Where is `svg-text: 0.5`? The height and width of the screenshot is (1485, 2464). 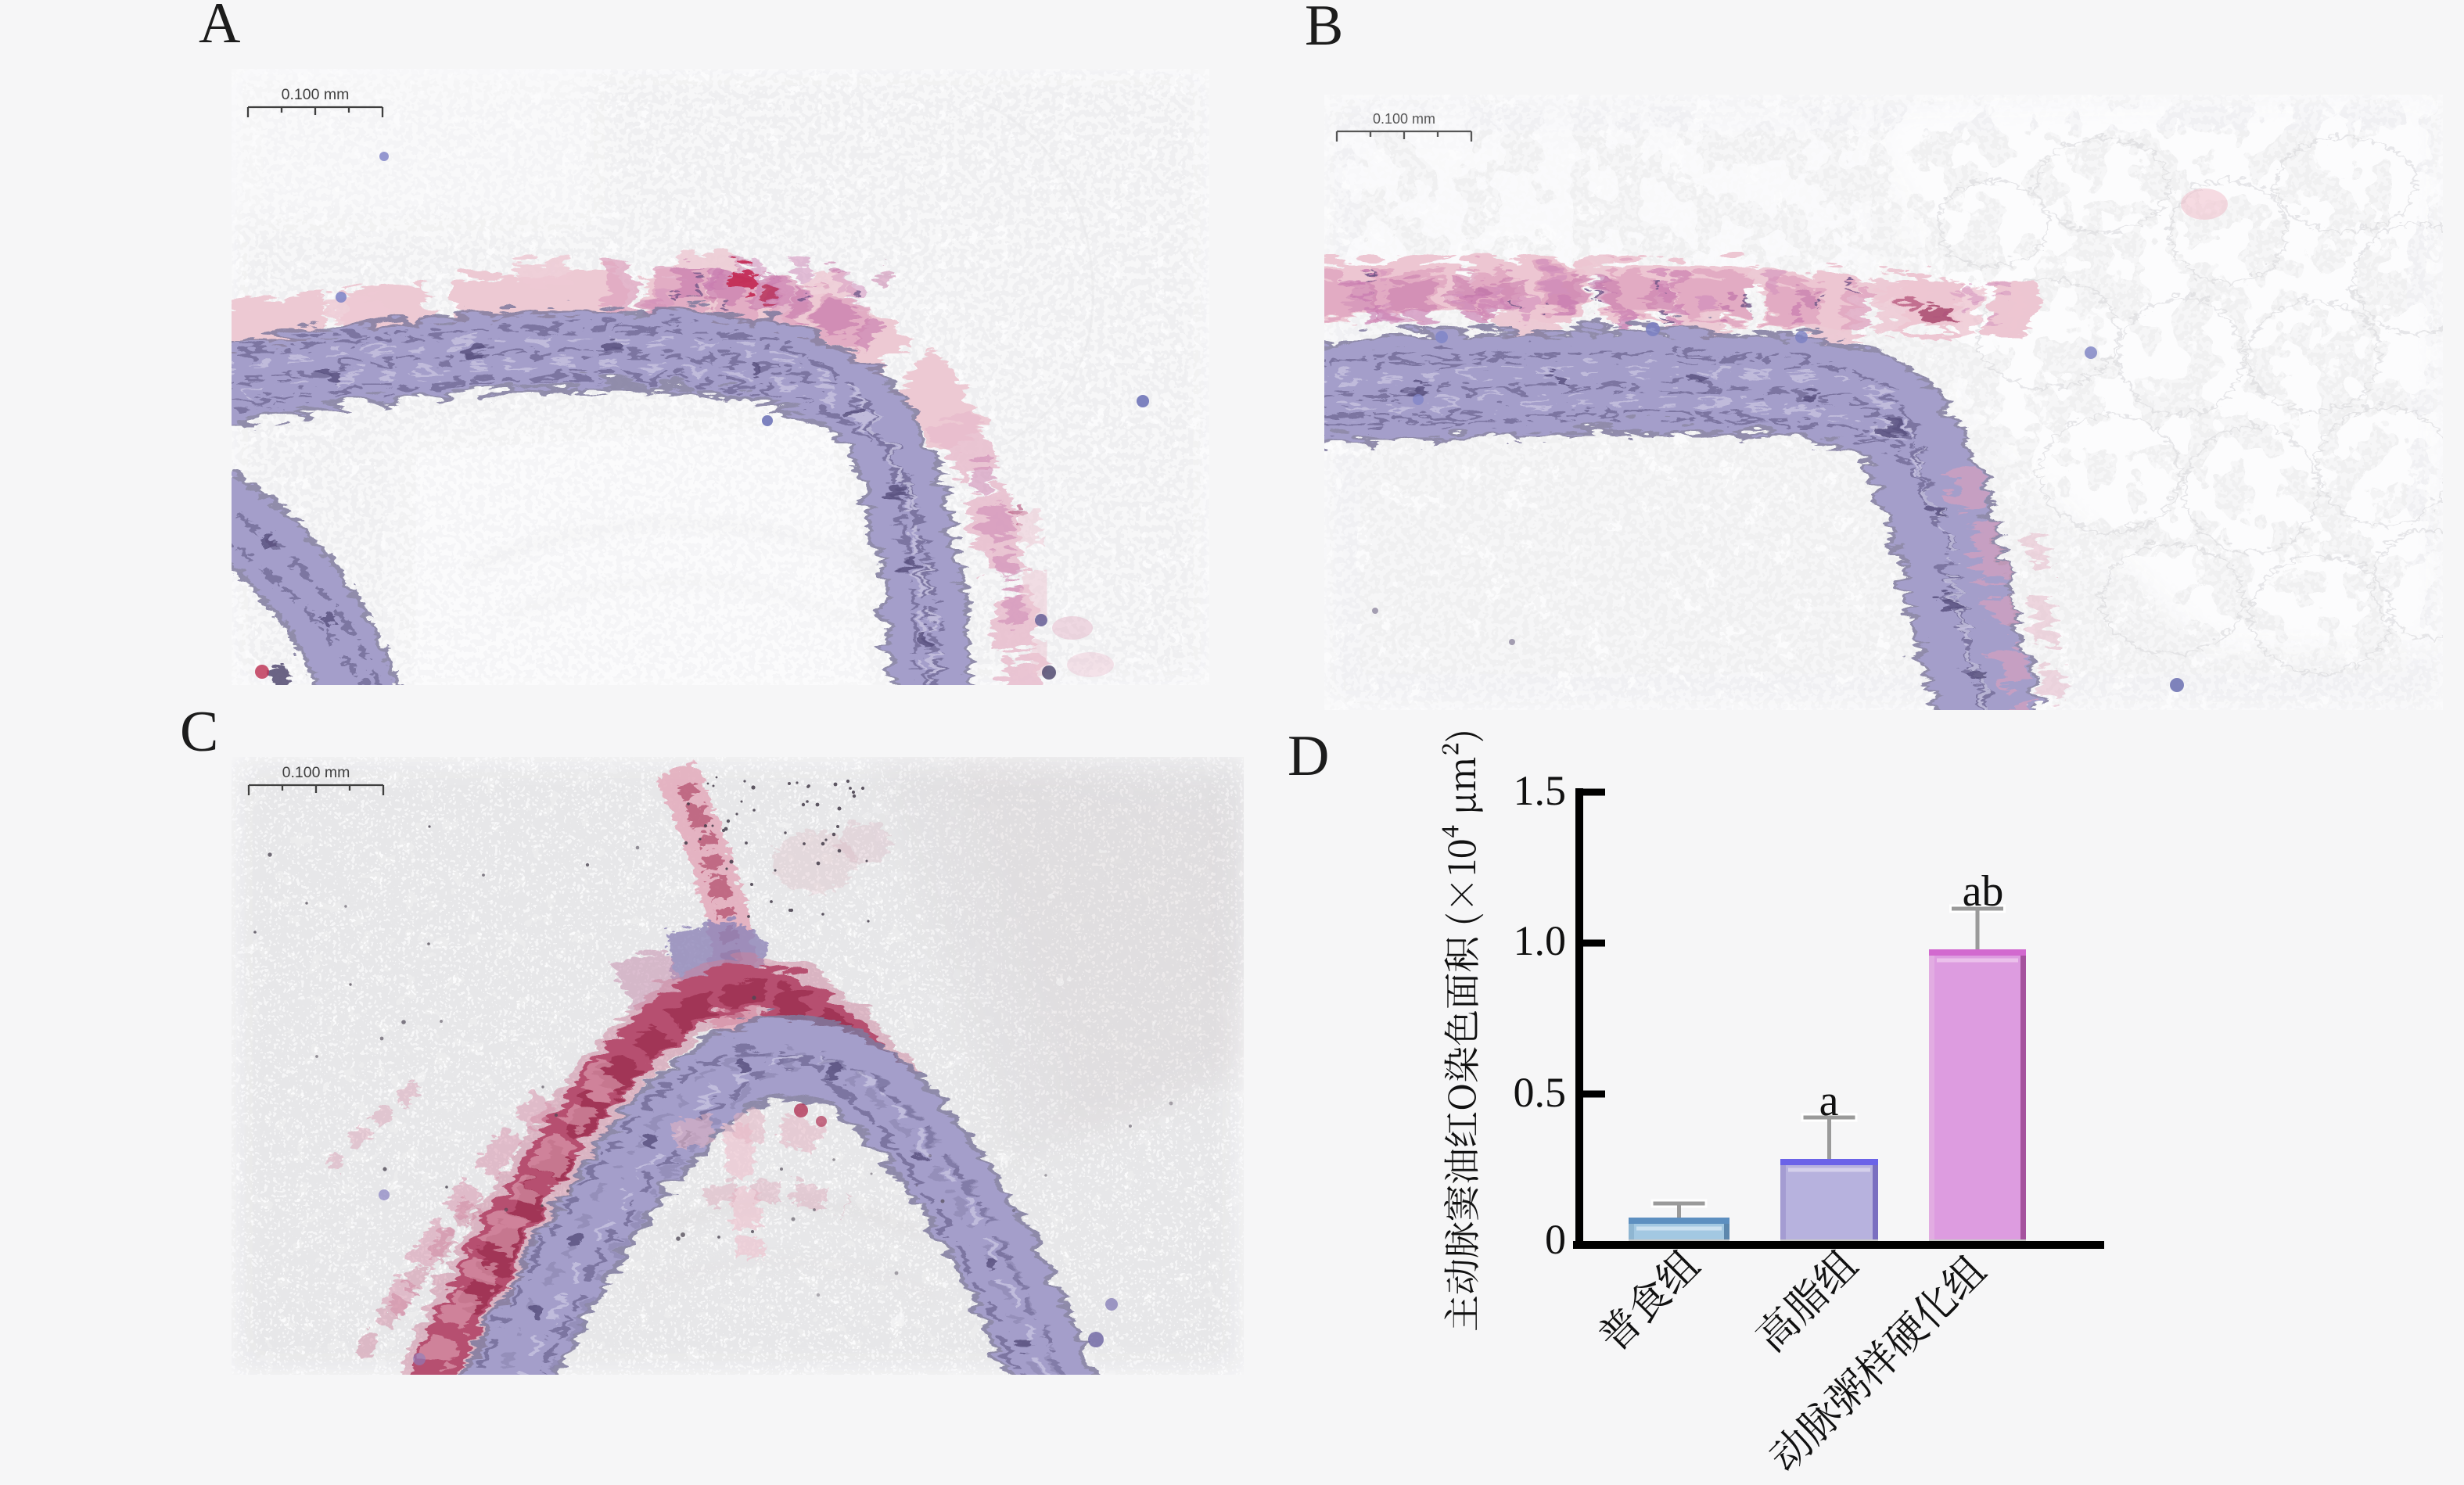 svg-text: 0.5 is located at coordinates (1540, 1092).